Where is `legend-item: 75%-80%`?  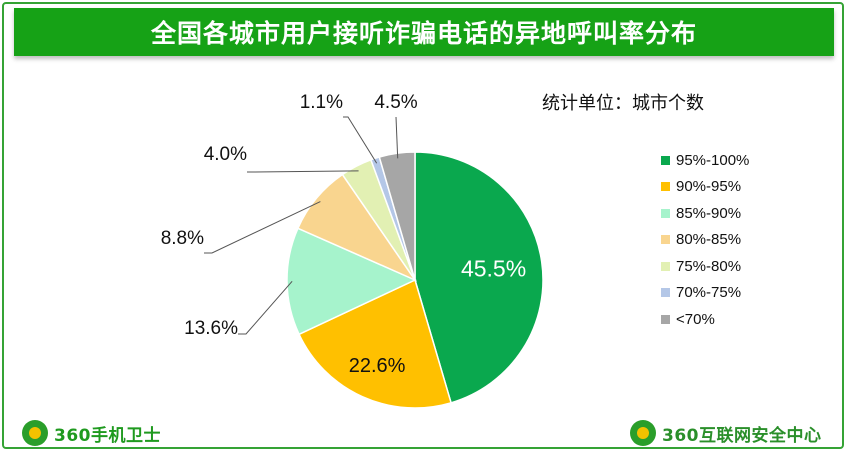
legend-item: 75%-80% is located at coordinates (736, 266).